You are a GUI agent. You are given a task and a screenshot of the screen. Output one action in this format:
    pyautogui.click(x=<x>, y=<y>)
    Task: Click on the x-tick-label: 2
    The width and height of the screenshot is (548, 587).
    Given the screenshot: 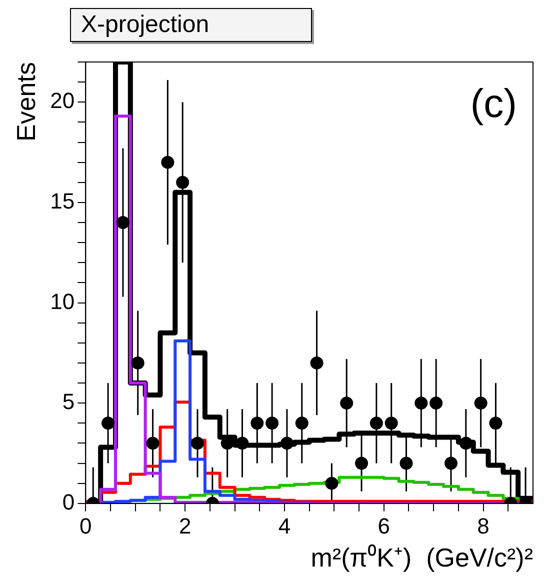 What is the action you would take?
    pyautogui.click(x=185, y=526)
    